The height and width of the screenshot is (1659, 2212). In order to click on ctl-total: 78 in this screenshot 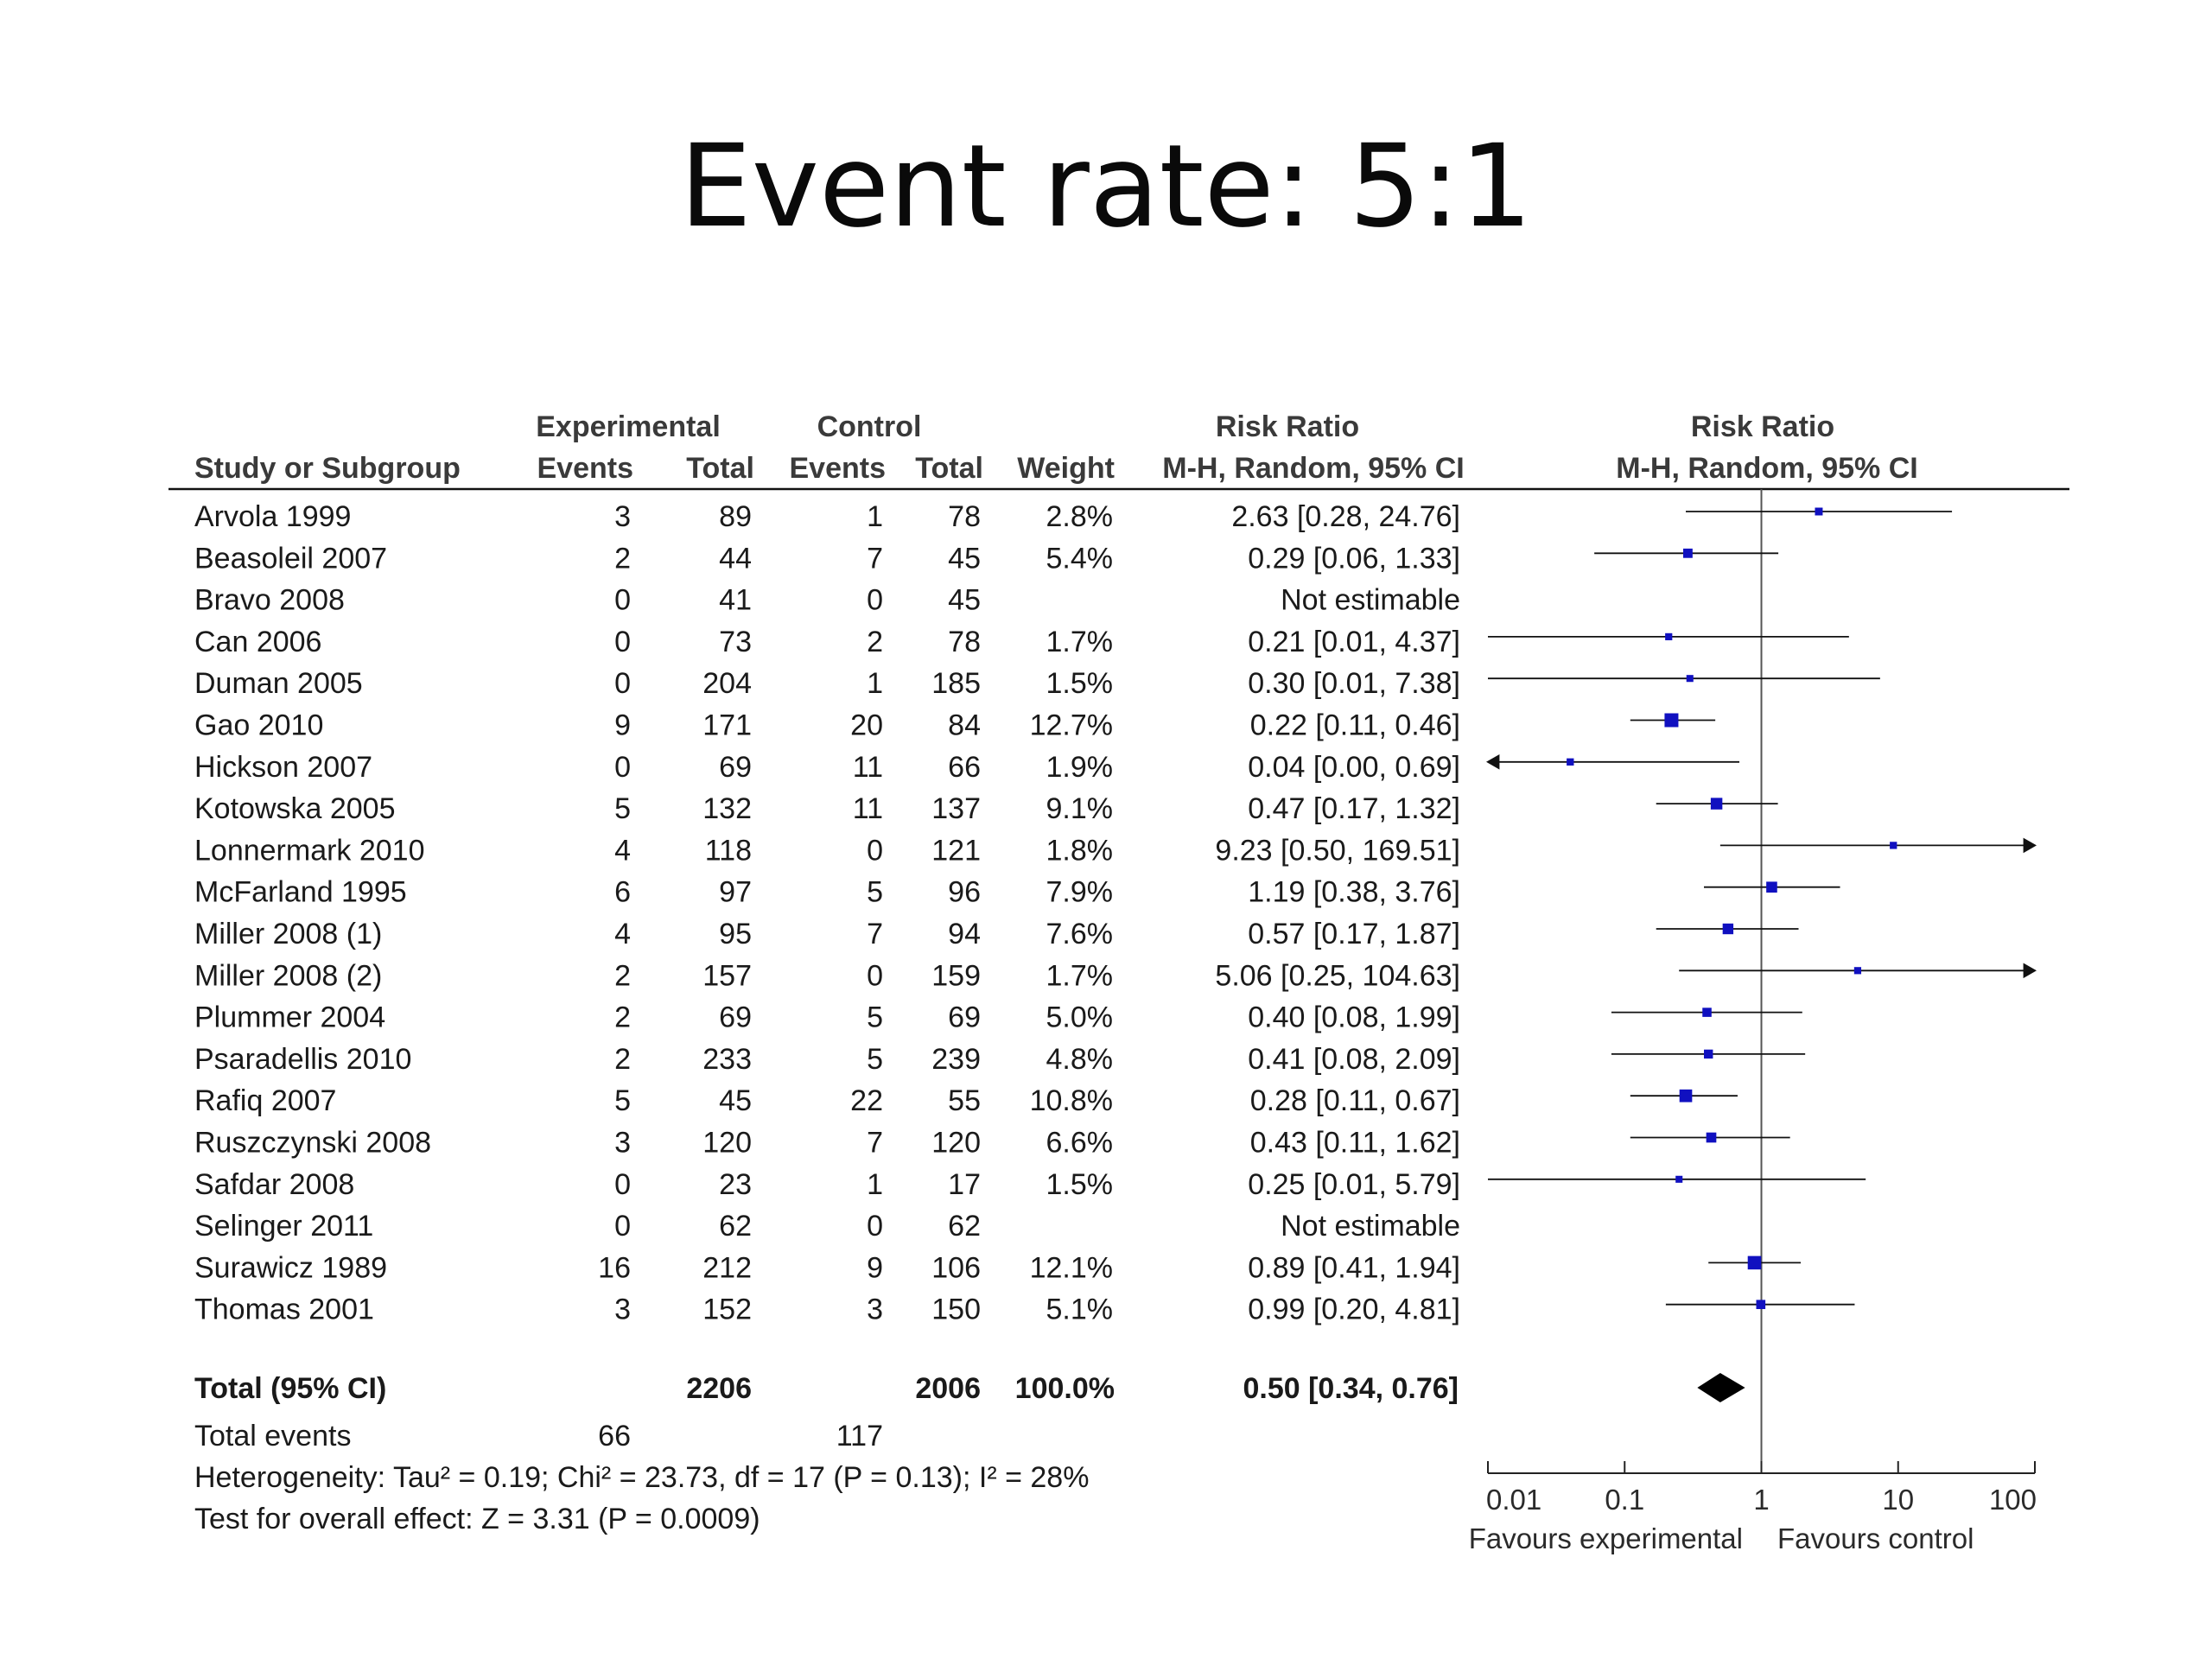, I will do `click(964, 516)`.